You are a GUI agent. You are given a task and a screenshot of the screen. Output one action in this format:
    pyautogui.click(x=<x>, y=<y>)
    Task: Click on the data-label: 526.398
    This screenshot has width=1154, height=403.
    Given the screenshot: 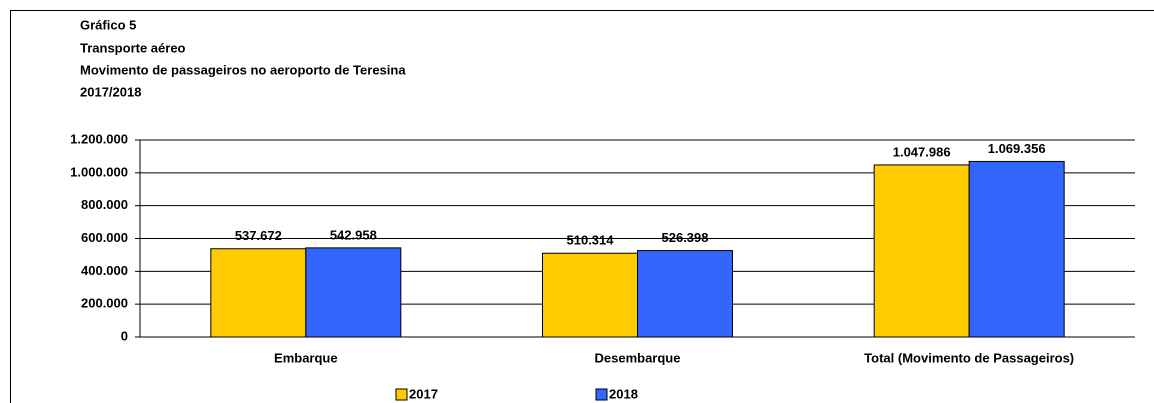 What is the action you would take?
    pyautogui.click(x=685, y=237)
    